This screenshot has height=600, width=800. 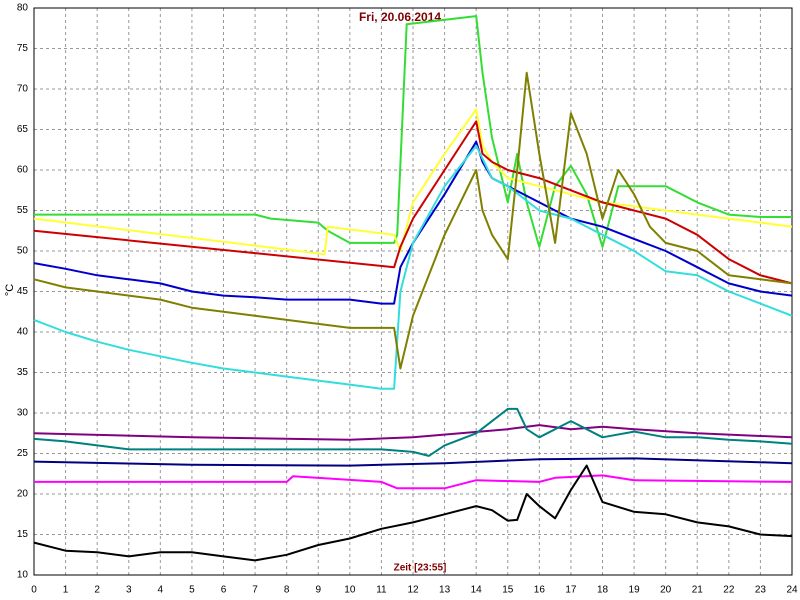 I want to click on x-tick-label: 10, so click(x=350, y=590).